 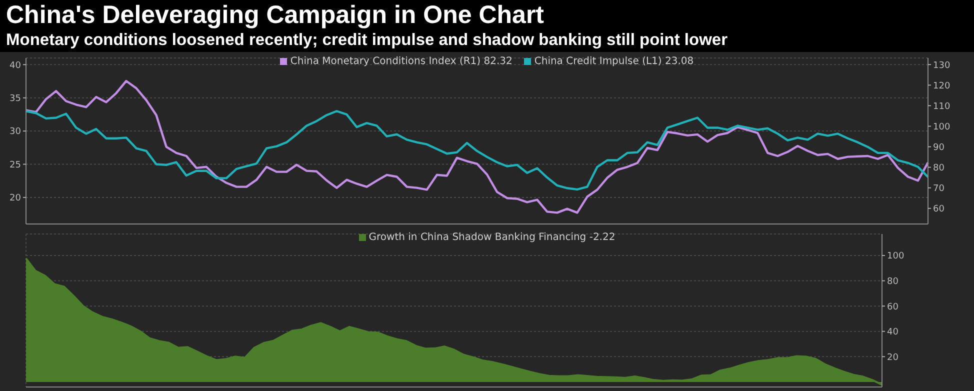 I want to click on legend-label: China Monetary Conditions Index (R1) 82.32, so click(x=401, y=61).